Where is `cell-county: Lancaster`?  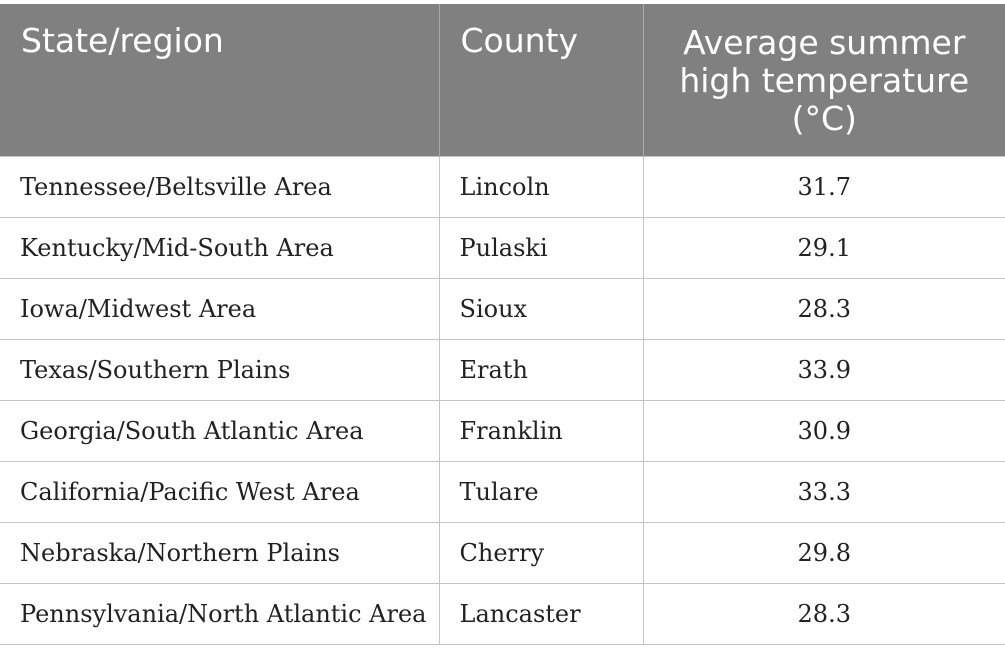
cell-county: Lancaster is located at coordinates (541, 613).